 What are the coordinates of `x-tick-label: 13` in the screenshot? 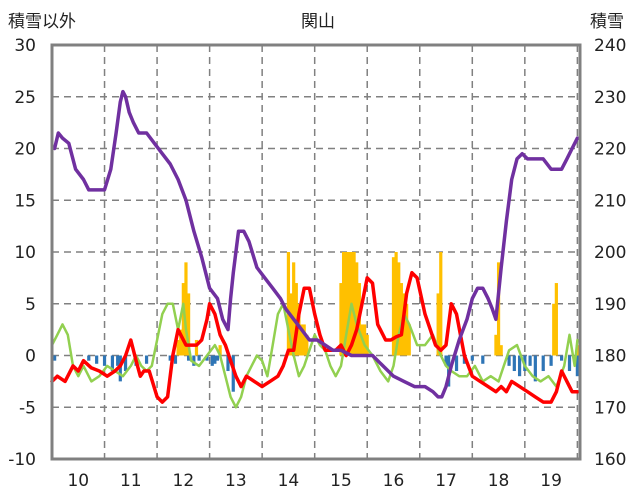 It's located at (236, 481).